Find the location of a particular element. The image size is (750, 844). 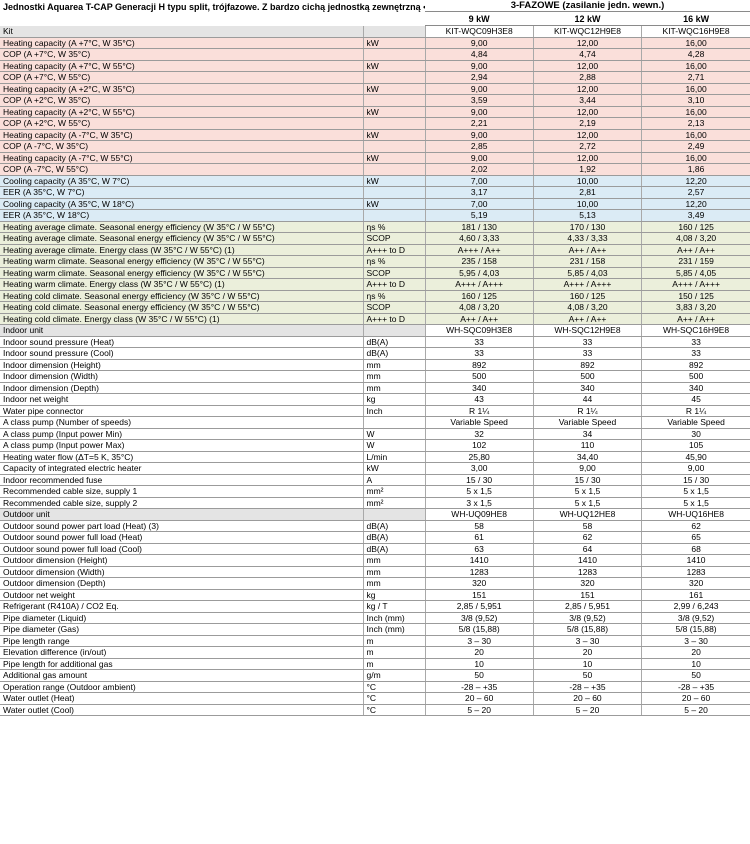

row-value-col2: 10,00 is located at coordinates (587, 204).